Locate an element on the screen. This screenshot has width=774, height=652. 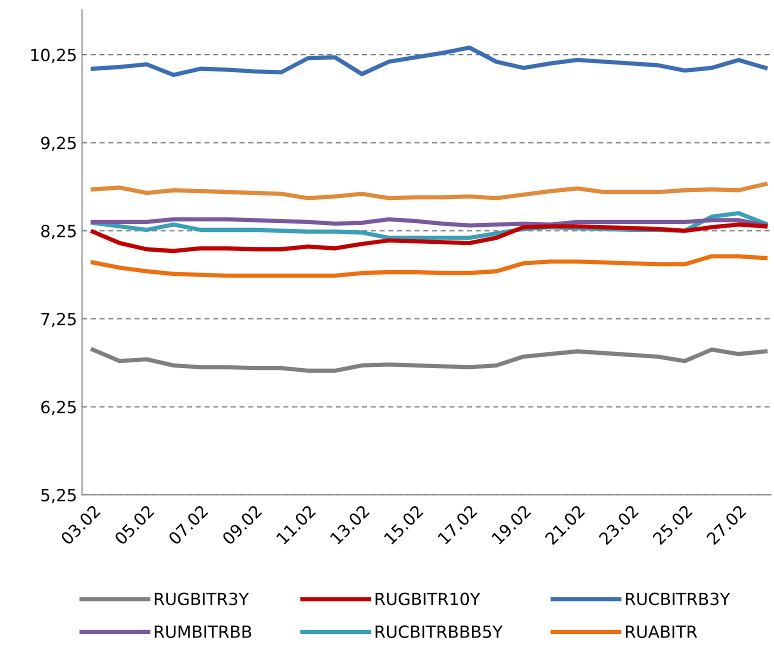
legend-label: RUMBITRBB is located at coordinates (203, 632).